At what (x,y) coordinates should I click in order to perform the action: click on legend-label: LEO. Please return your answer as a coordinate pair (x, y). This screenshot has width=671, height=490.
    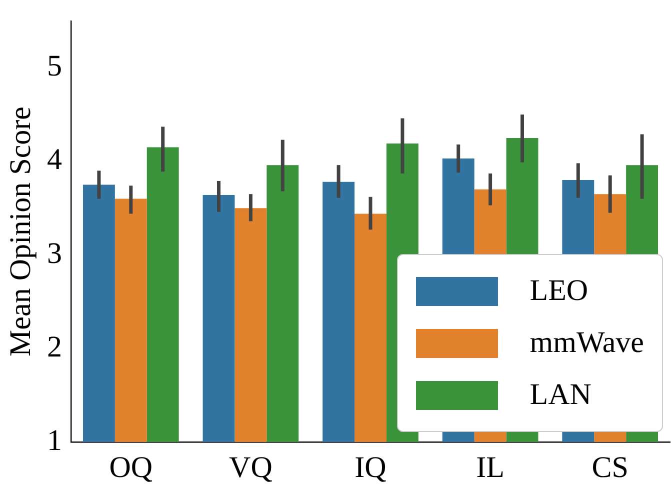
    Looking at the image, I should click on (559, 291).